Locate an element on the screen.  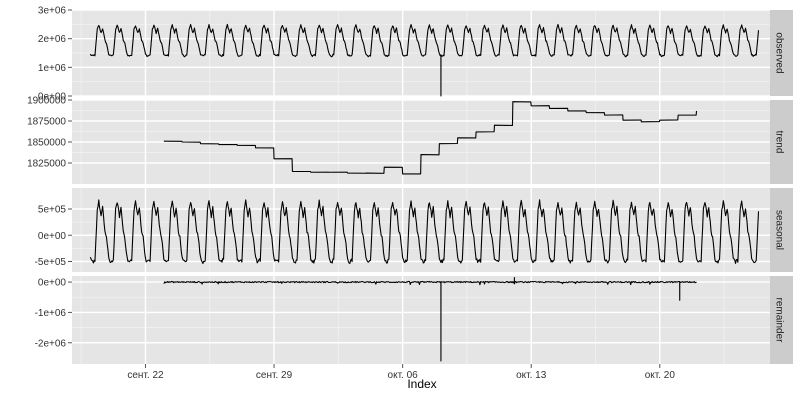
x-axis: сент. 22 сент. 29 окт. 06 окт. 13 окт. 20 is located at coordinates (401, 372).